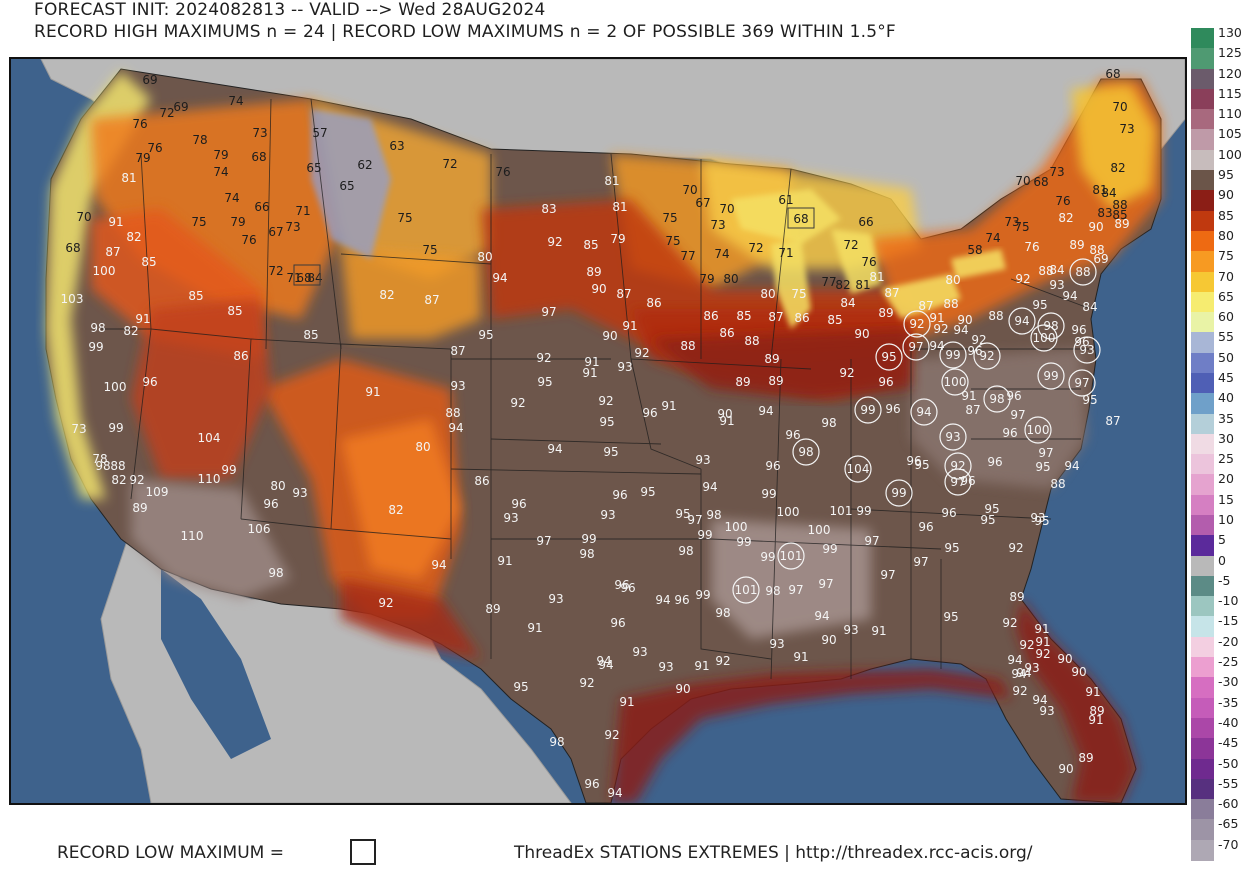  Describe the element at coordinates (1226, 296) in the screenshot. I see `legend-tick-label: 65` at that location.